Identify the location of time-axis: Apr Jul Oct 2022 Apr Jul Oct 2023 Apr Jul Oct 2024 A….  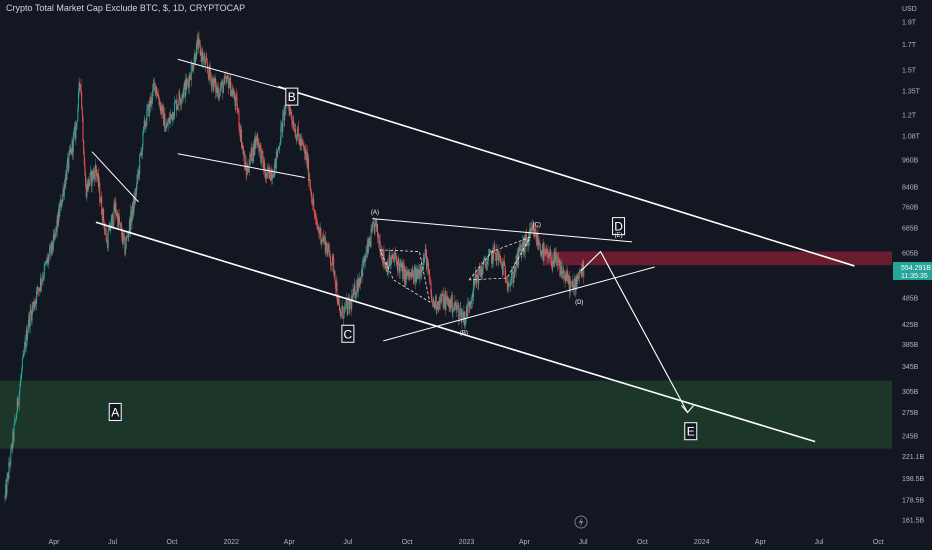
(466, 542).